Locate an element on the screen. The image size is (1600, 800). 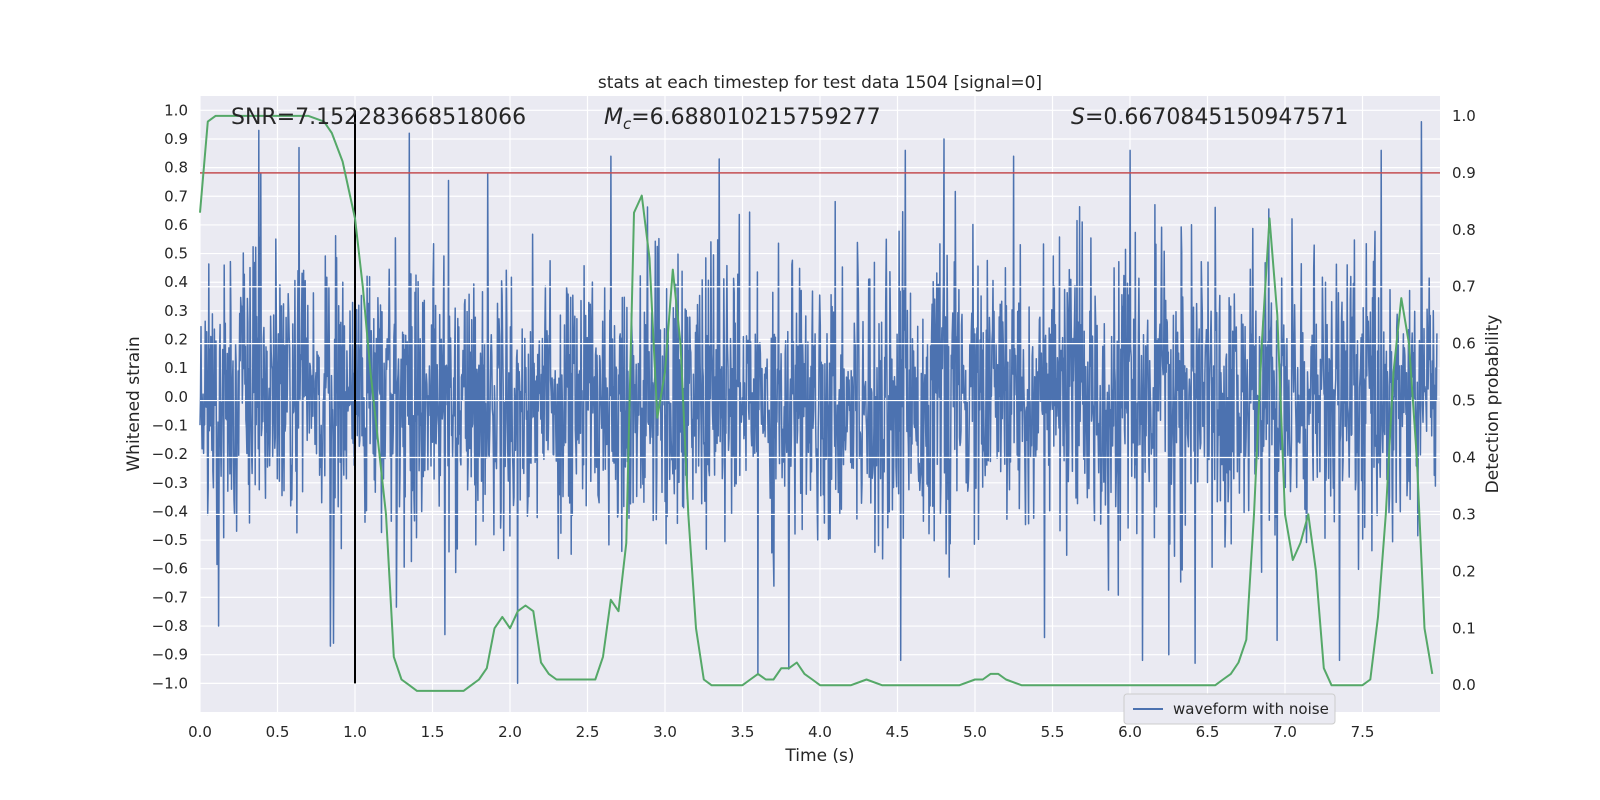
y2-tick-label: 0.4 is located at coordinates (1464, 458).